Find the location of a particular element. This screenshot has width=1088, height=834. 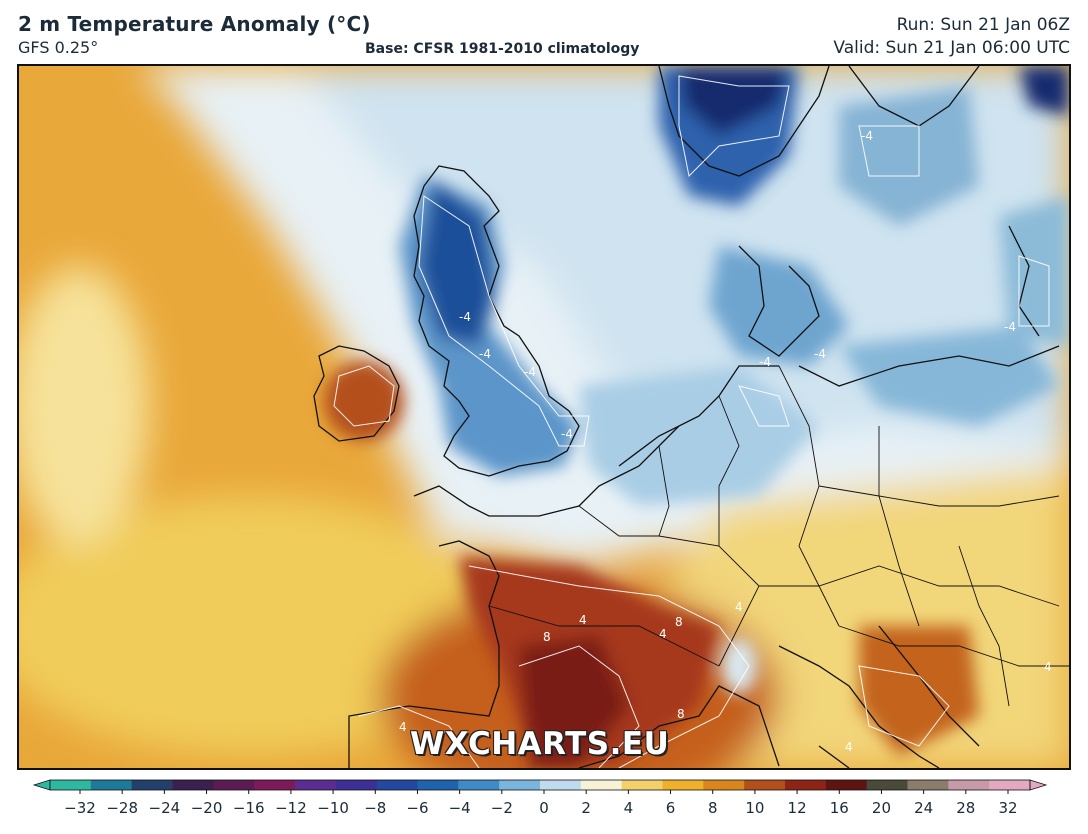

colorbar-tick-label: 4 is located at coordinates (629, 808).